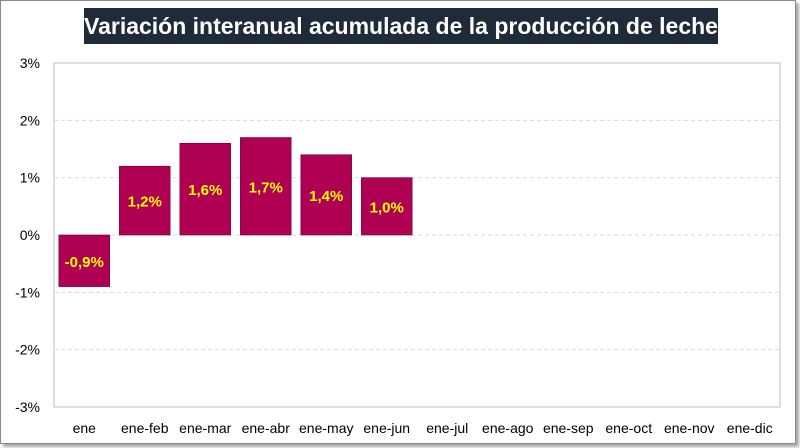  I want to click on x-tick-label-ene: ene, so click(85, 428).